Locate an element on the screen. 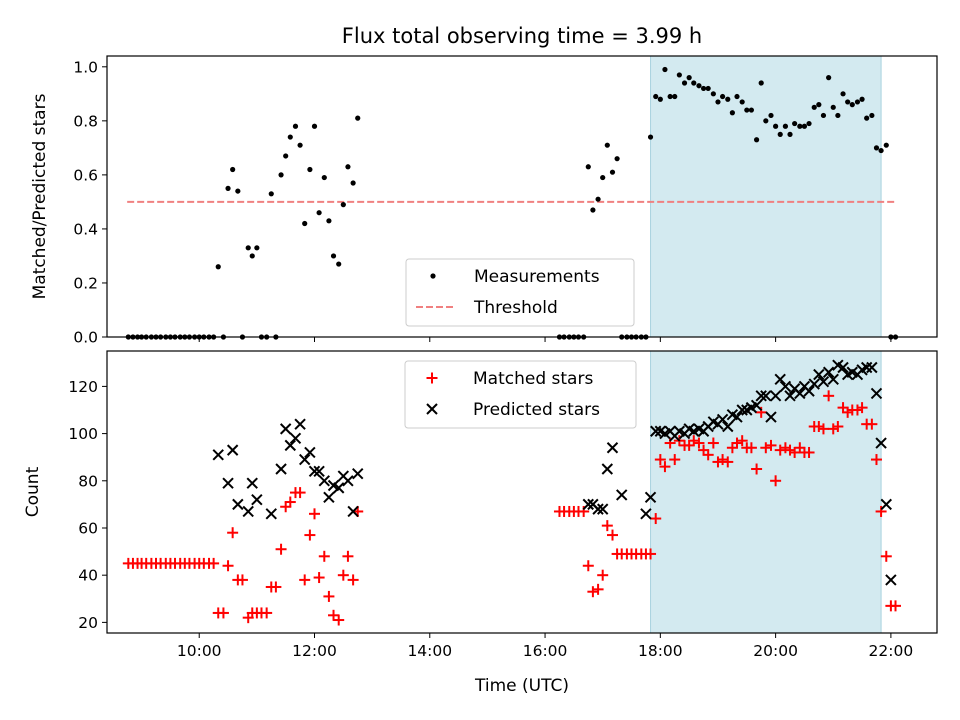  x-tick-label: 22:00 is located at coordinates (891, 651).